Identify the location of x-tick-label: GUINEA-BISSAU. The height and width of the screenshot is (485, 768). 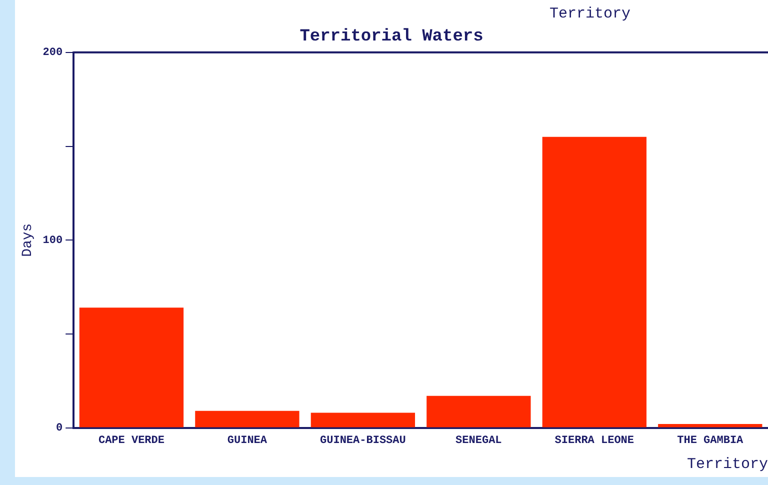
(363, 441).